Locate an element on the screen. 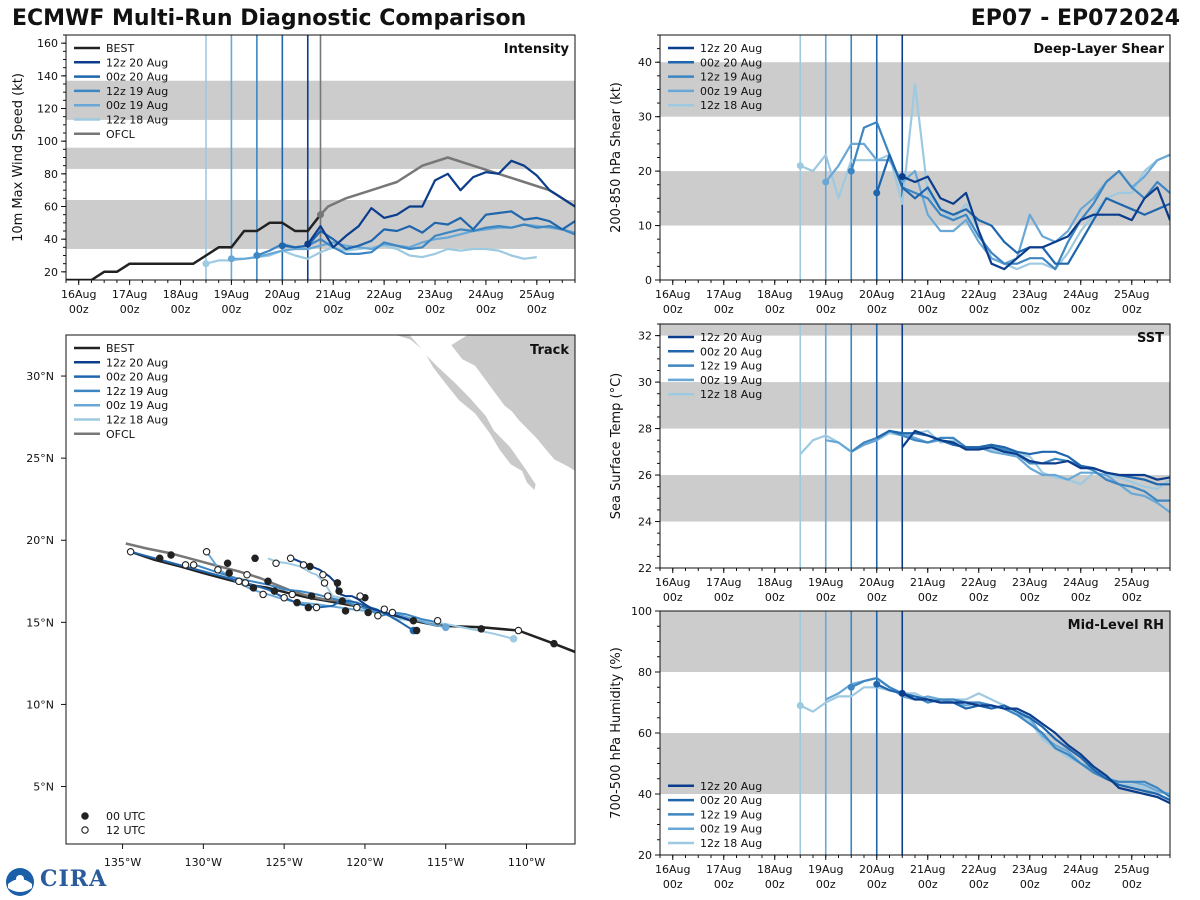 The width and height of the screenshot is (1200, 900). shear-xtick-label: 19Aug is located at coordinates (825, 294).